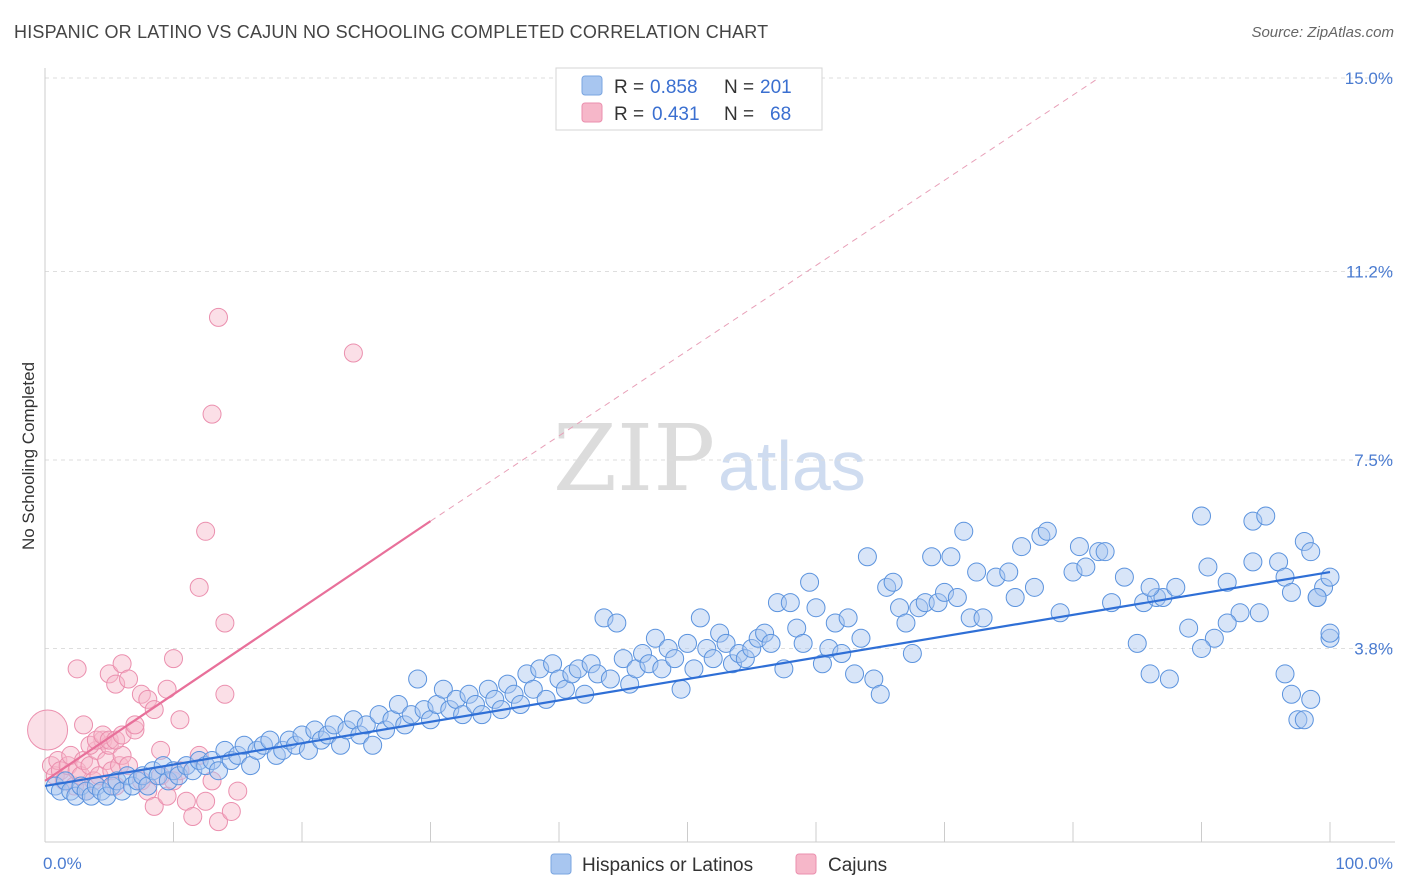 This screenshot has width=1406, height=892. Describe the element at coordinates (1373, 648) in the screenshot. I see `y-tick-label: 3.8%` at that location.